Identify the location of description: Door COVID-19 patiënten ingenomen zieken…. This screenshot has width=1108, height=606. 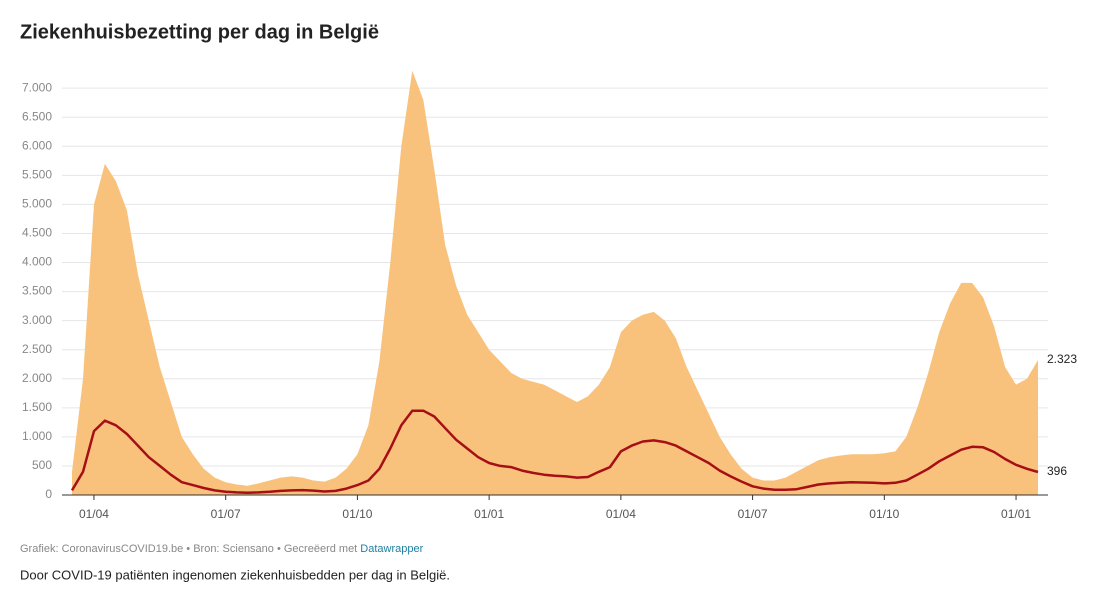
(235, 574).